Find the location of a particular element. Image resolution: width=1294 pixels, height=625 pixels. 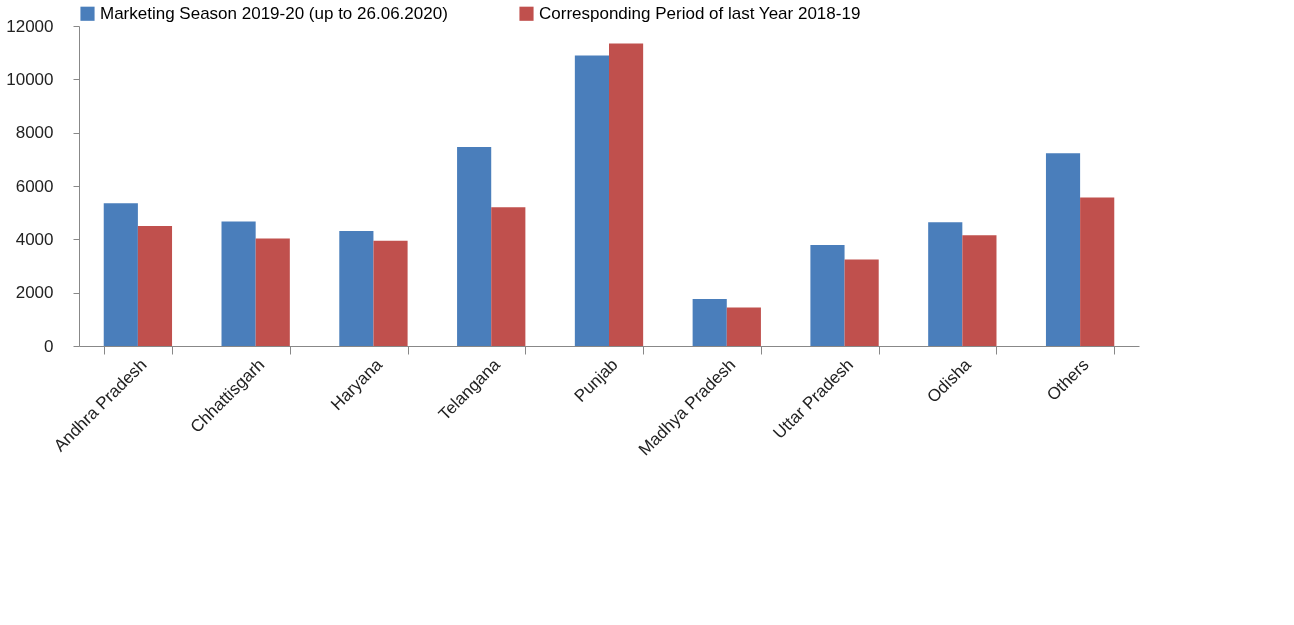

y-tick-label: 2000 is located at coordinates (34, 293).